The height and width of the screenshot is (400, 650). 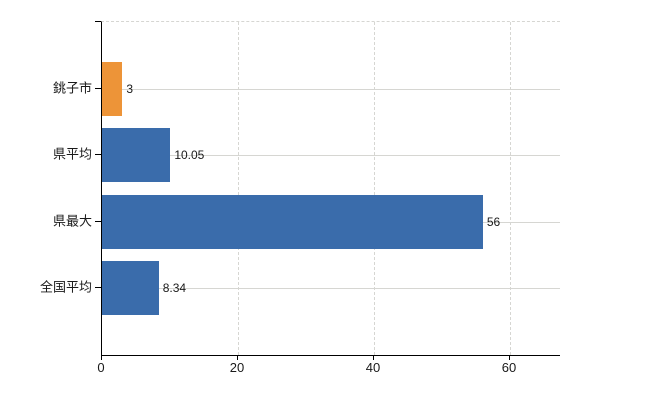 I want to click on category-label: 県最大, so click(x=72, y=221).